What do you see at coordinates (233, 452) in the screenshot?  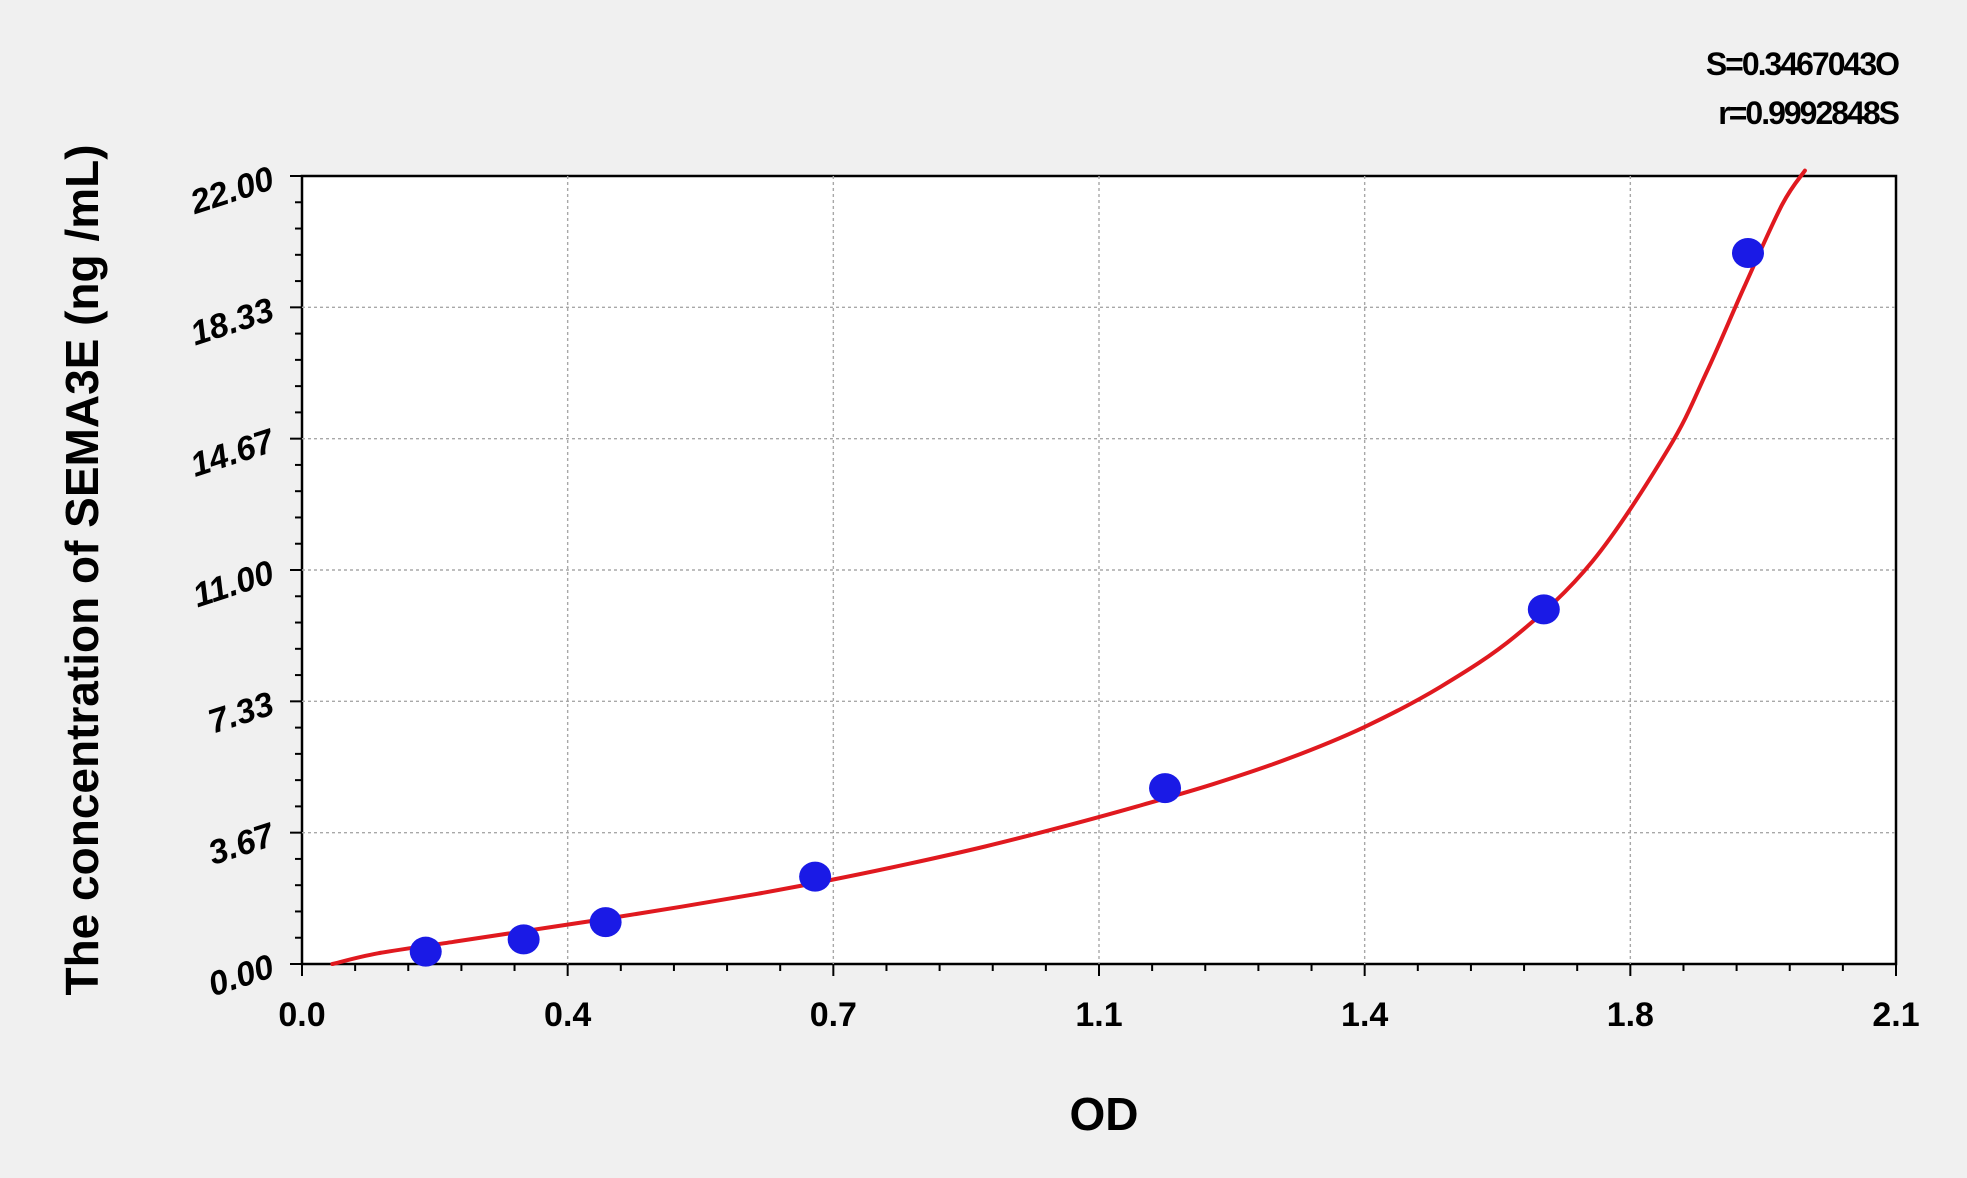 I see `y-tick-label: 14.67` at bounding box center [233, 452].